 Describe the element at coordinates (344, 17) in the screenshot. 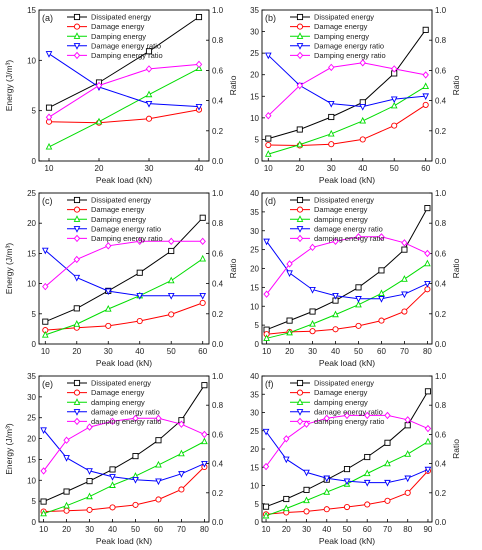

I see `legend-label-0: Dissipated energy` at that location.